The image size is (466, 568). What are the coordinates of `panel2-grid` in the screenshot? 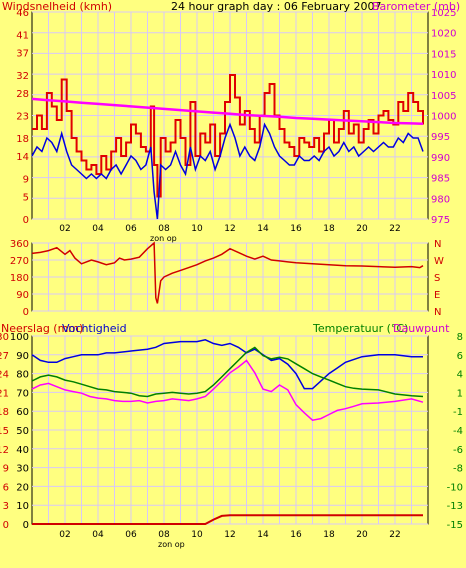 It's located at (230, 277).